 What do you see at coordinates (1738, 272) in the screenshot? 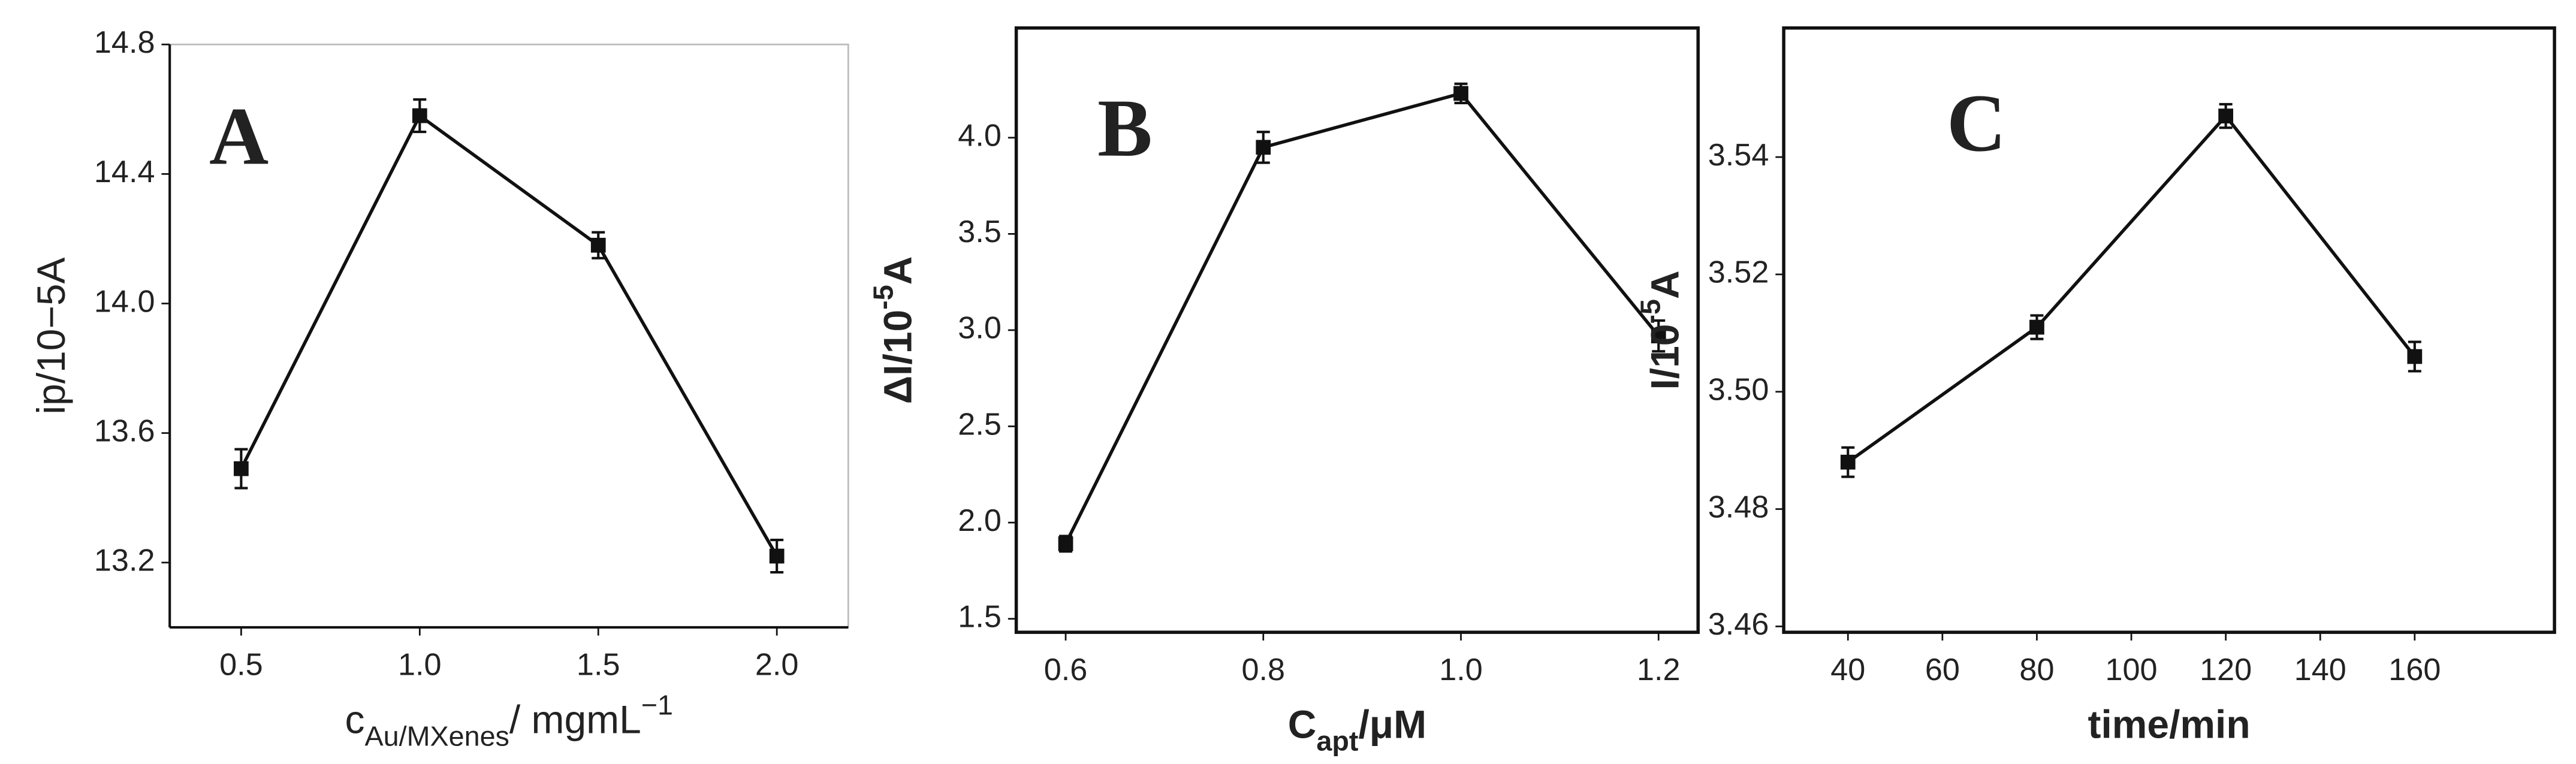
I see `y-tick-label: 3.52` at bounding box center [1738, 272].